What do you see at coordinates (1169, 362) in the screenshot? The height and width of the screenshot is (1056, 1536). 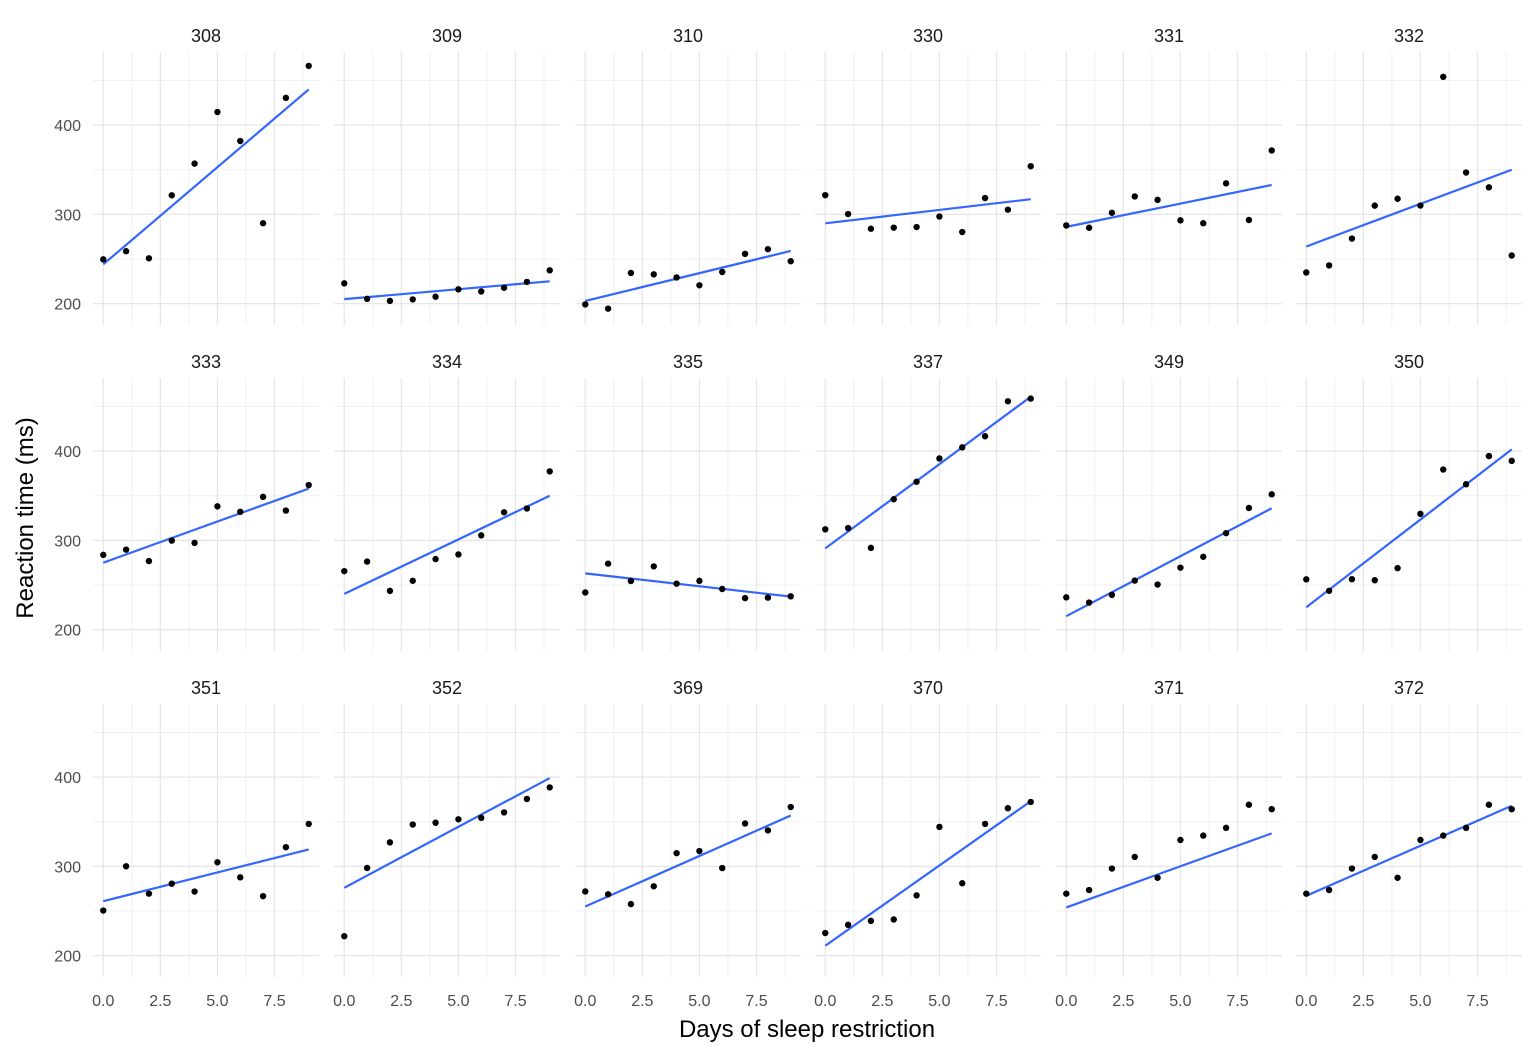 I see `panel-strip-label: 349` at bounding box center [1169, 362].